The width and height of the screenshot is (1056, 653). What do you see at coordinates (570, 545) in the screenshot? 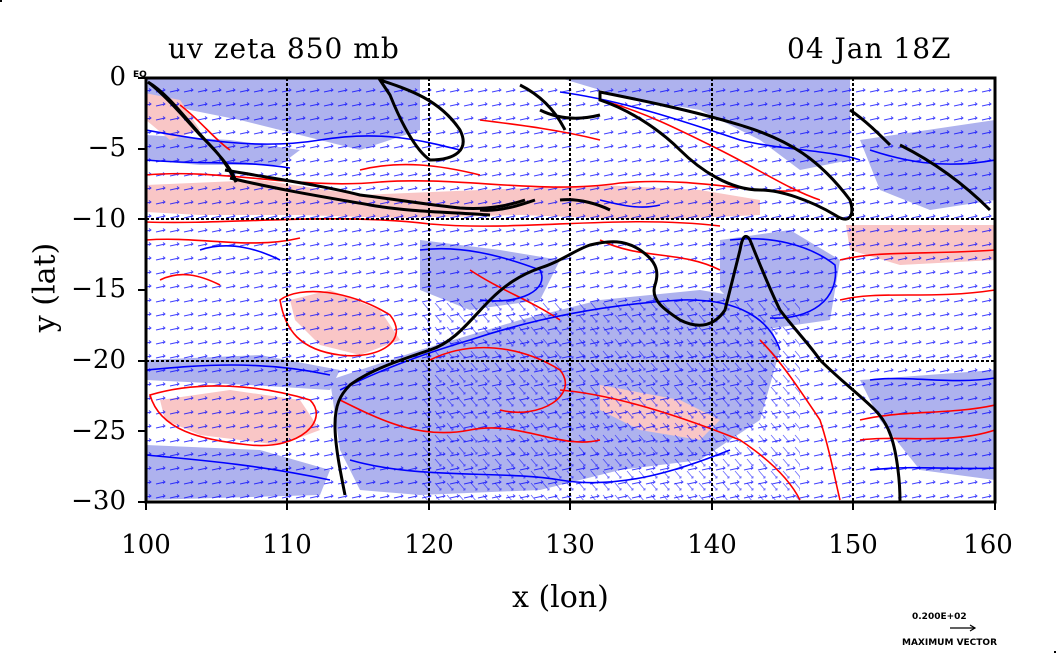
I see `x-tick-label: 130` at bounding box center [570, 545].